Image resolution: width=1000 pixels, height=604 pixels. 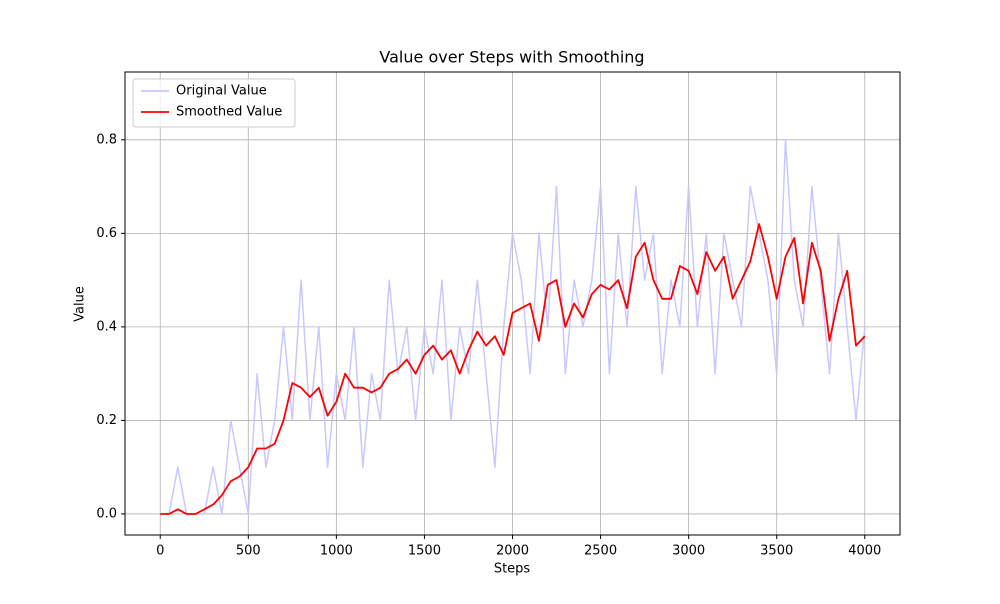 I want to click on x-tick-label: 2500, so click(x=600, y=551).